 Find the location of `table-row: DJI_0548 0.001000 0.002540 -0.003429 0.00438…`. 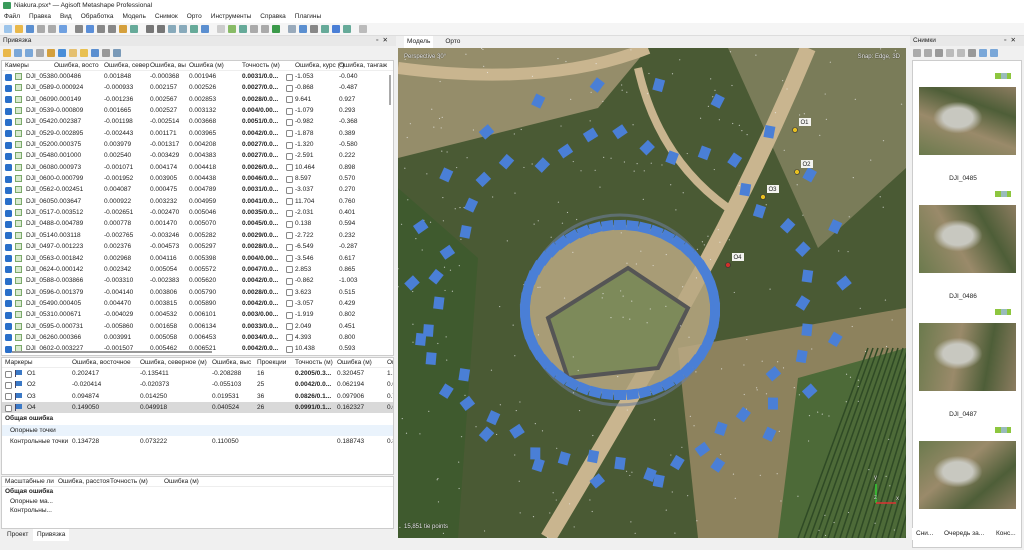

table-row: DJI_0548 0.001000 0.002540 -0.003429 0.00438… is located at coordinates (197, 155).